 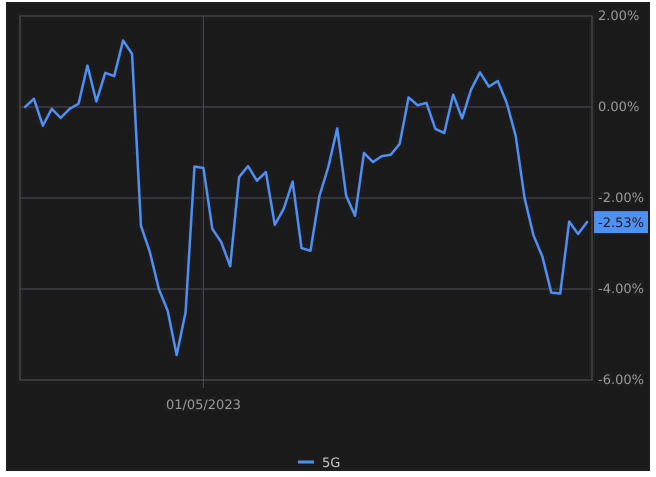 What do you see at coordinates (619, 108) in the screenshot?
I see `y-tick-label: 0.00%` at bounding box center [619, 108].